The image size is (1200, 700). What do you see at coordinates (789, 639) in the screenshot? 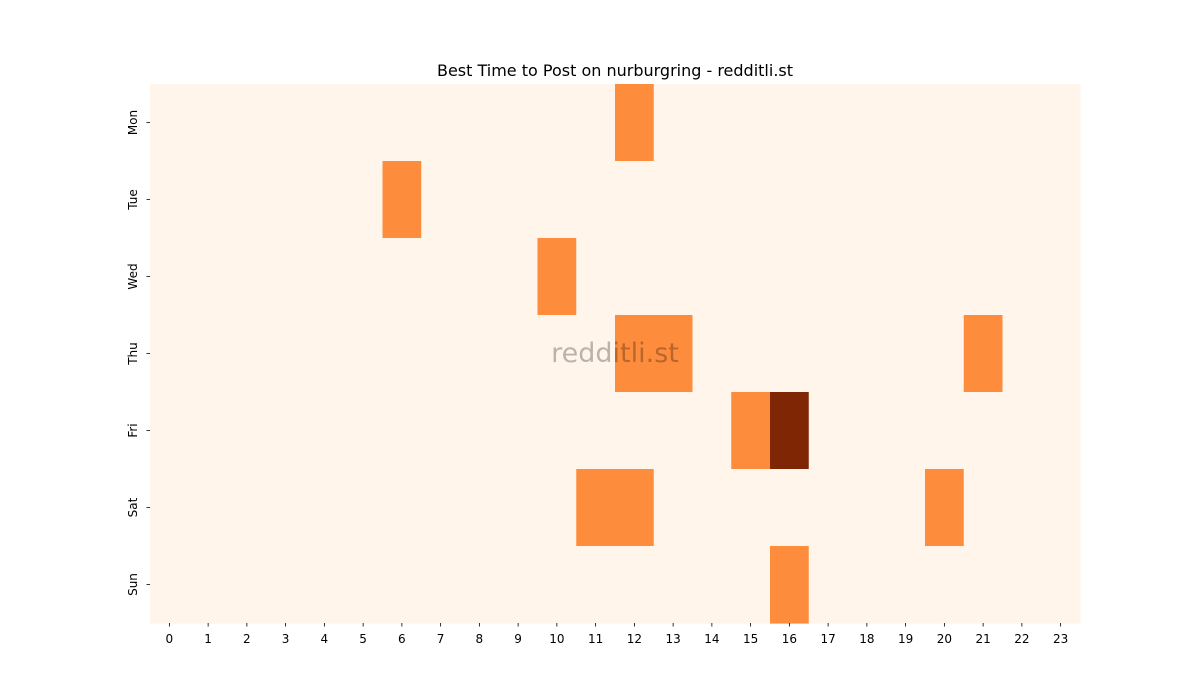
I see `x-tick-label: 16` at bounding box center [789, 639].